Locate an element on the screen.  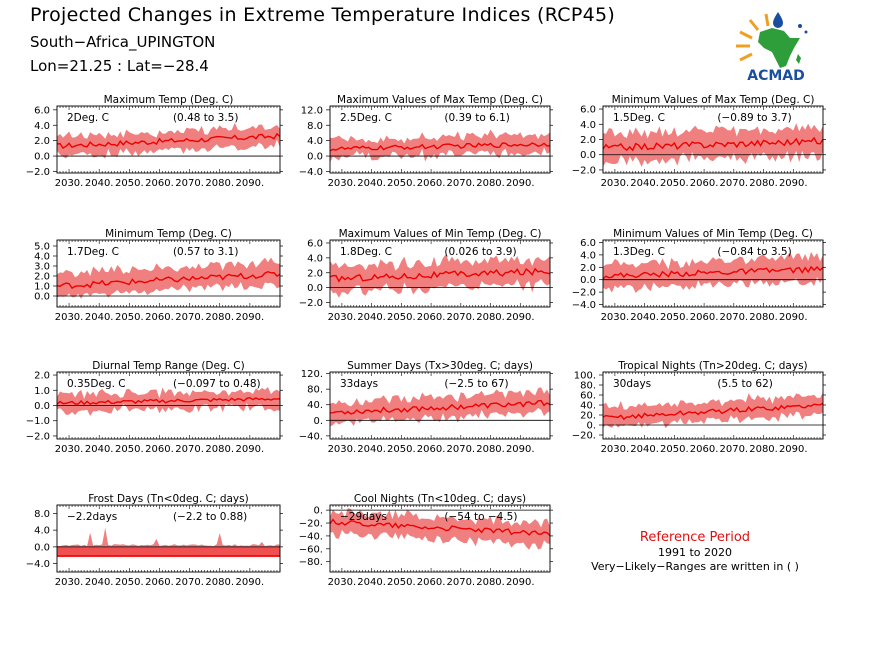
range-label: (0.026 to 3.9) is located at coordinates (480, 252).